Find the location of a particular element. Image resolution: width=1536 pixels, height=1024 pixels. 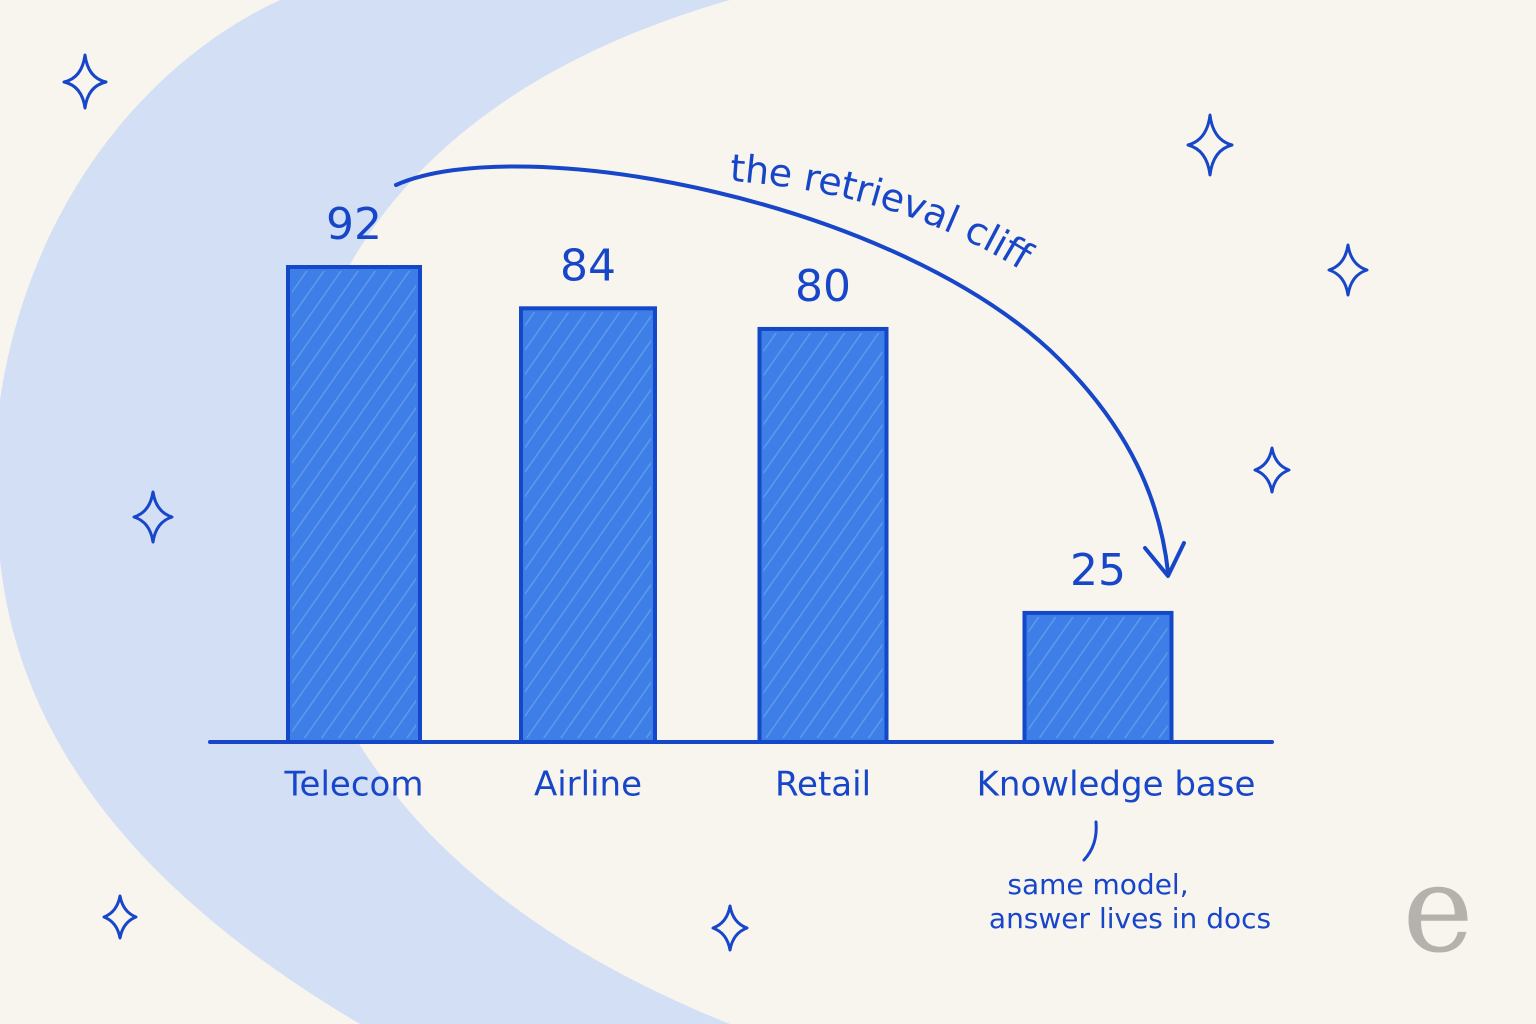

x-tick-label: Airline is located at coordinates (588, 785).